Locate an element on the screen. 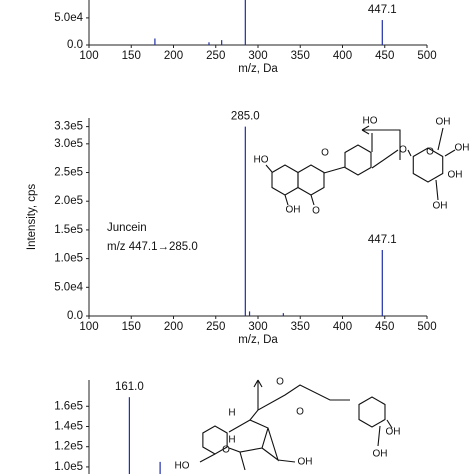 Image resolution: width=474 pixels, height=474 pixels. y-axis-label: Intensity, cps is located at coordinates (32, 217).